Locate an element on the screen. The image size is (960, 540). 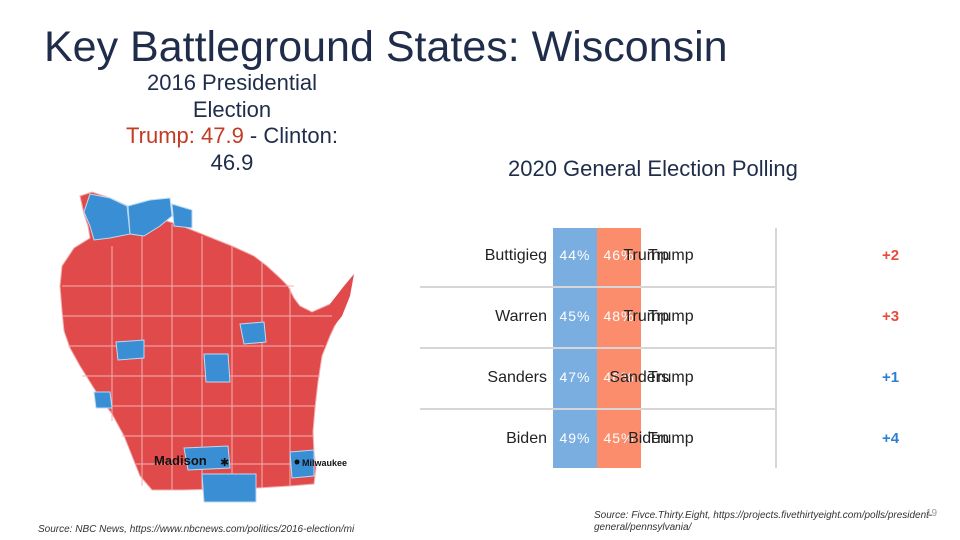
county-eau-claire is located at coordinates (130, 350).